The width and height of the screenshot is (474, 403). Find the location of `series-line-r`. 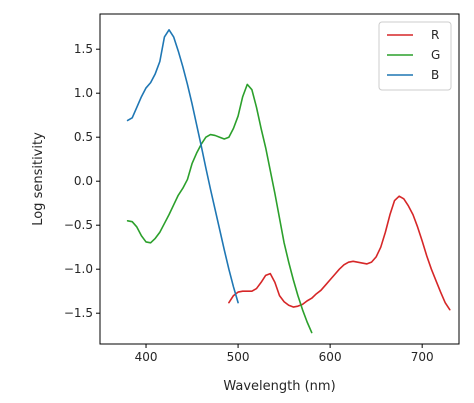

series-line-r is located at coordinates (339, 253).